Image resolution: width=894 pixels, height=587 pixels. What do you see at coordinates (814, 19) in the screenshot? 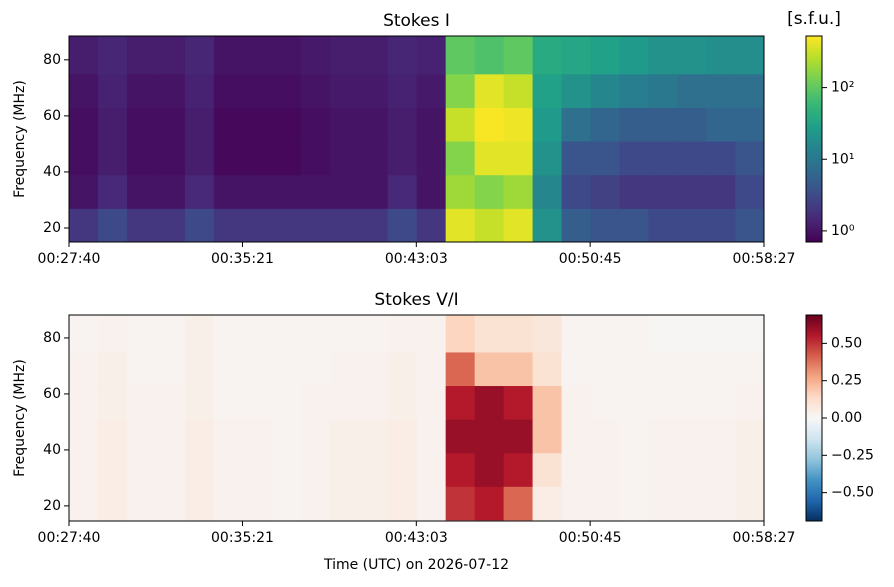
I see `colorbar-label: [s.f.u.]` at bounding box center [814, 19].